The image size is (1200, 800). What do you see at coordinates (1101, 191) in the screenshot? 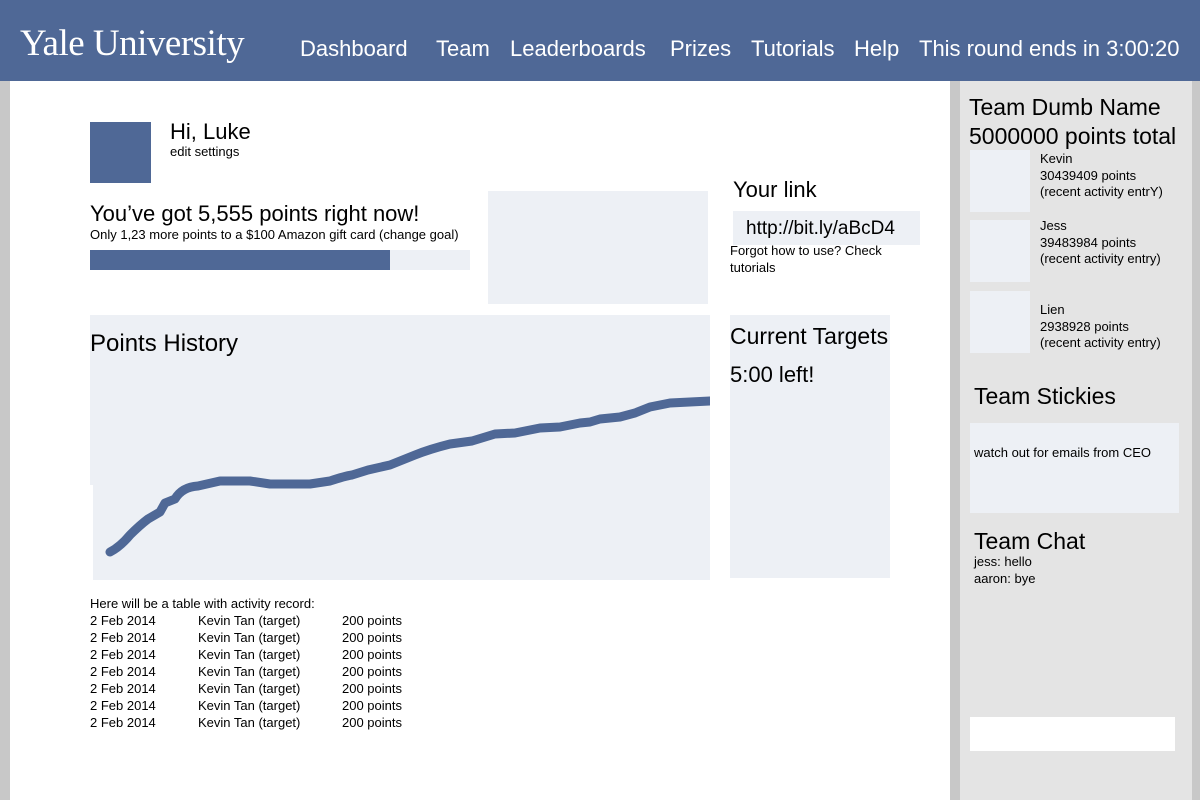
I see `member-activity: (recent activity entrY)` at bounding box center [1101, 191].